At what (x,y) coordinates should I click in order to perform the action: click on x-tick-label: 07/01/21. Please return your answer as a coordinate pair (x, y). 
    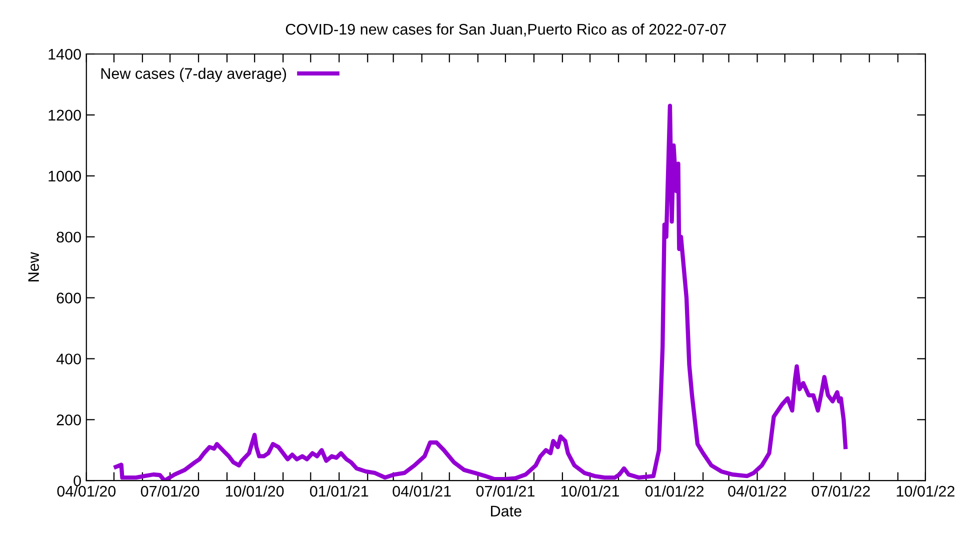
    Looking at the image, I should click on (505, 491).